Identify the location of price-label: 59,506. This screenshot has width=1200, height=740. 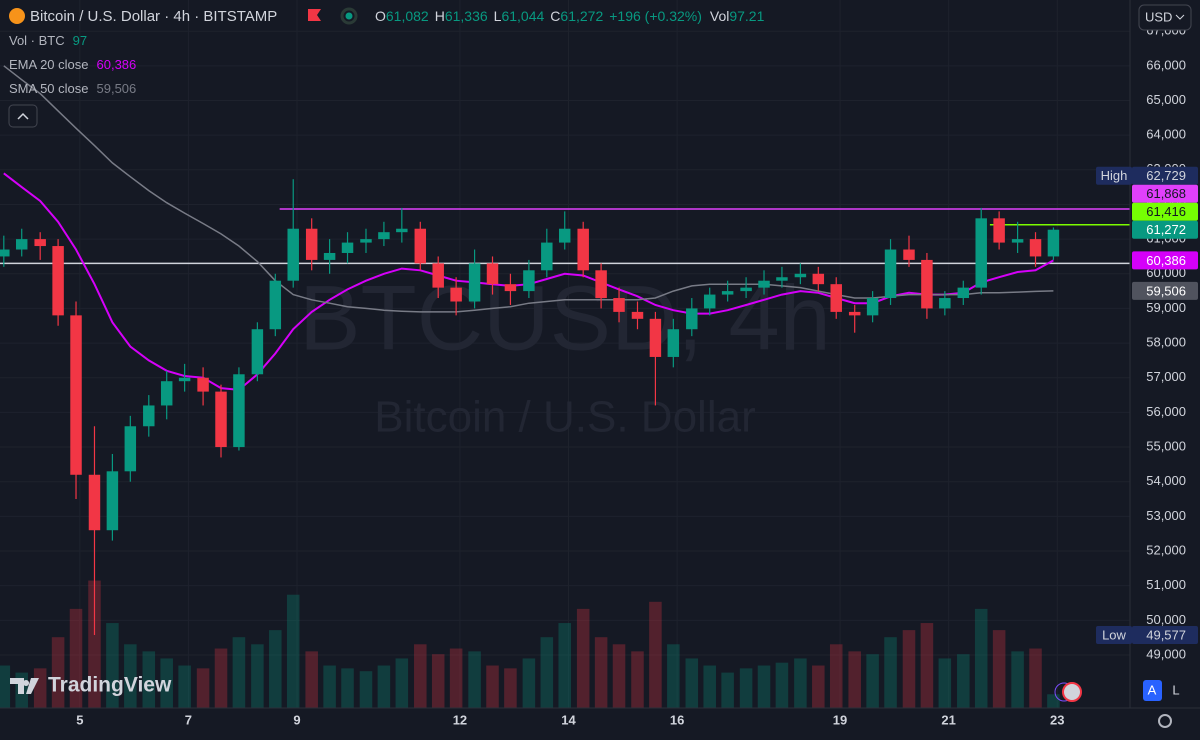
(1166, 290).